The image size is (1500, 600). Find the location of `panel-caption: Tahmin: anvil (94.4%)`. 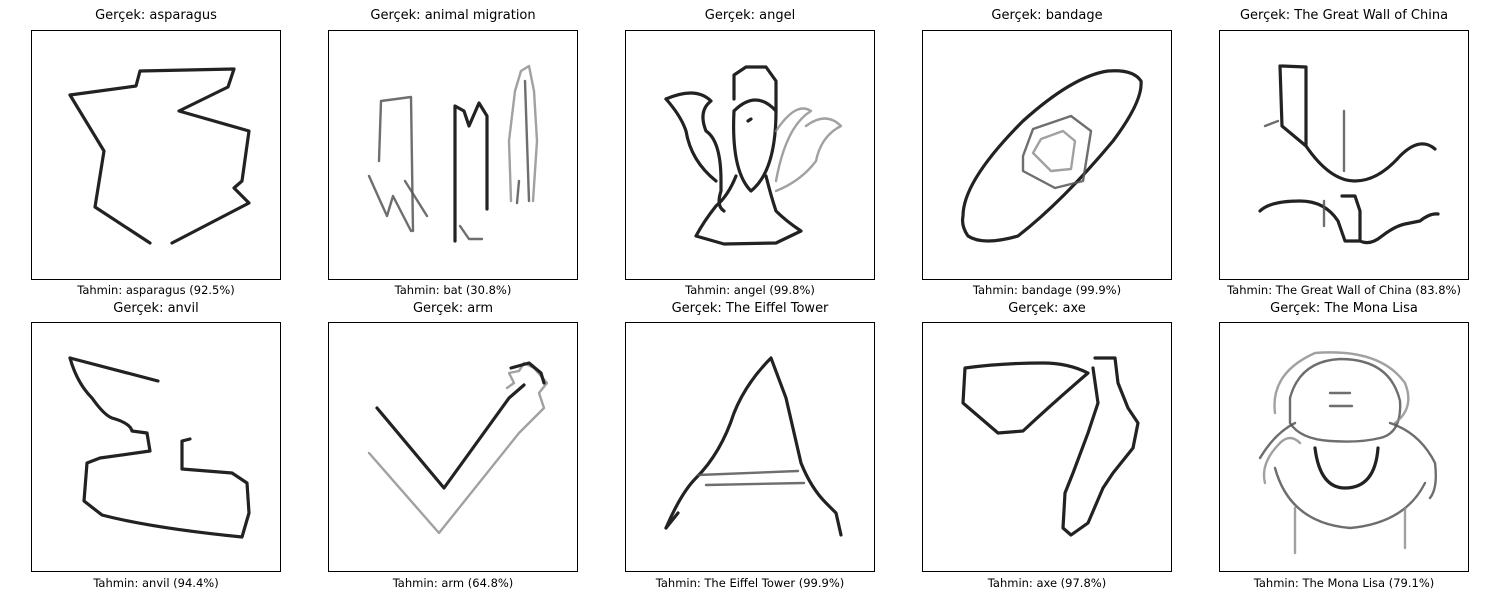

panel-caption: Tahmin: anvil (94.4%) is located at coordinates (156, 583).